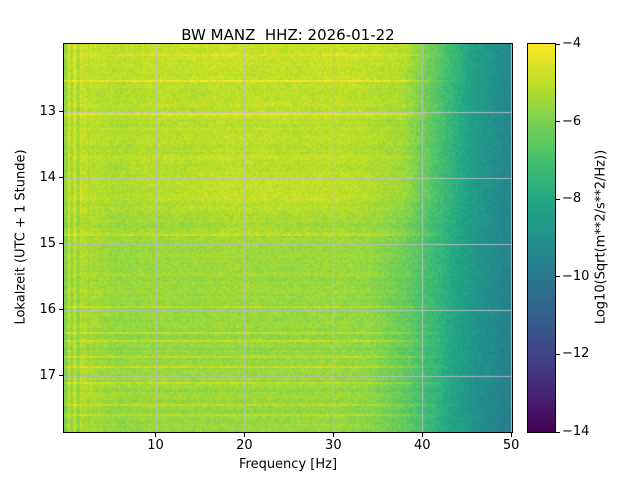 This screenshot has height=480, width=640. What do you see at coordinates (47, 243) in the screenshot?
I see `y-tick-label: 15` at bounding box center [47, 243].